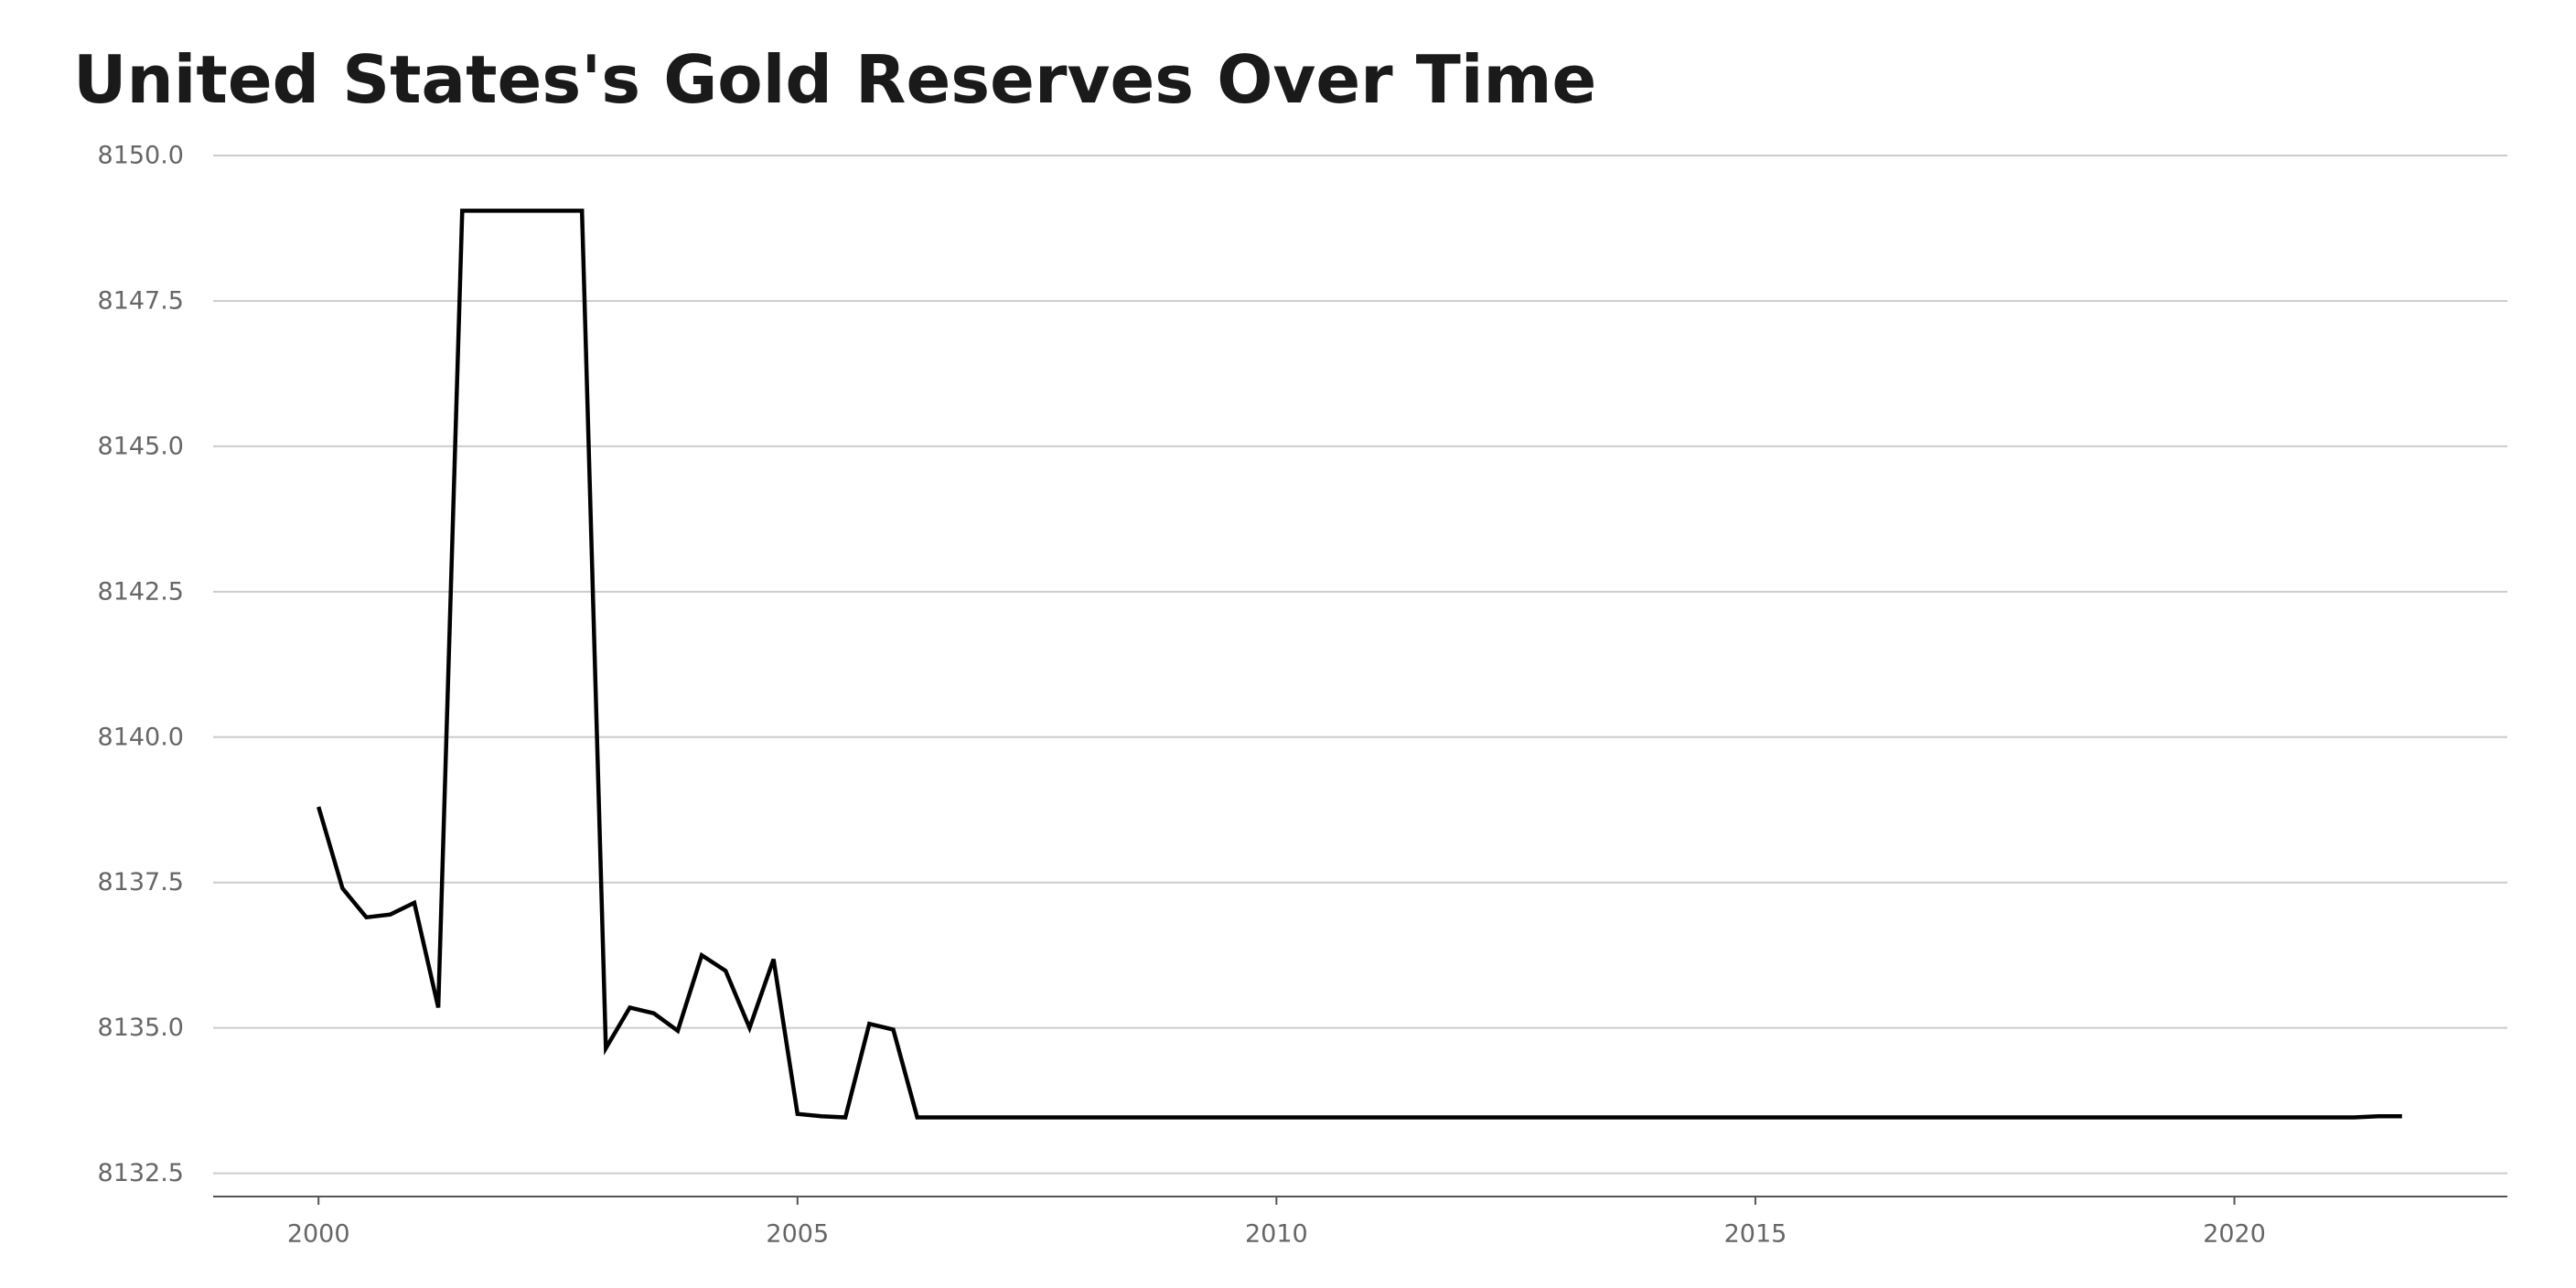 Image resolution: width=2576 pixels, height=1288 pixels. I want to click on x-axis, so click(1360, 1200).